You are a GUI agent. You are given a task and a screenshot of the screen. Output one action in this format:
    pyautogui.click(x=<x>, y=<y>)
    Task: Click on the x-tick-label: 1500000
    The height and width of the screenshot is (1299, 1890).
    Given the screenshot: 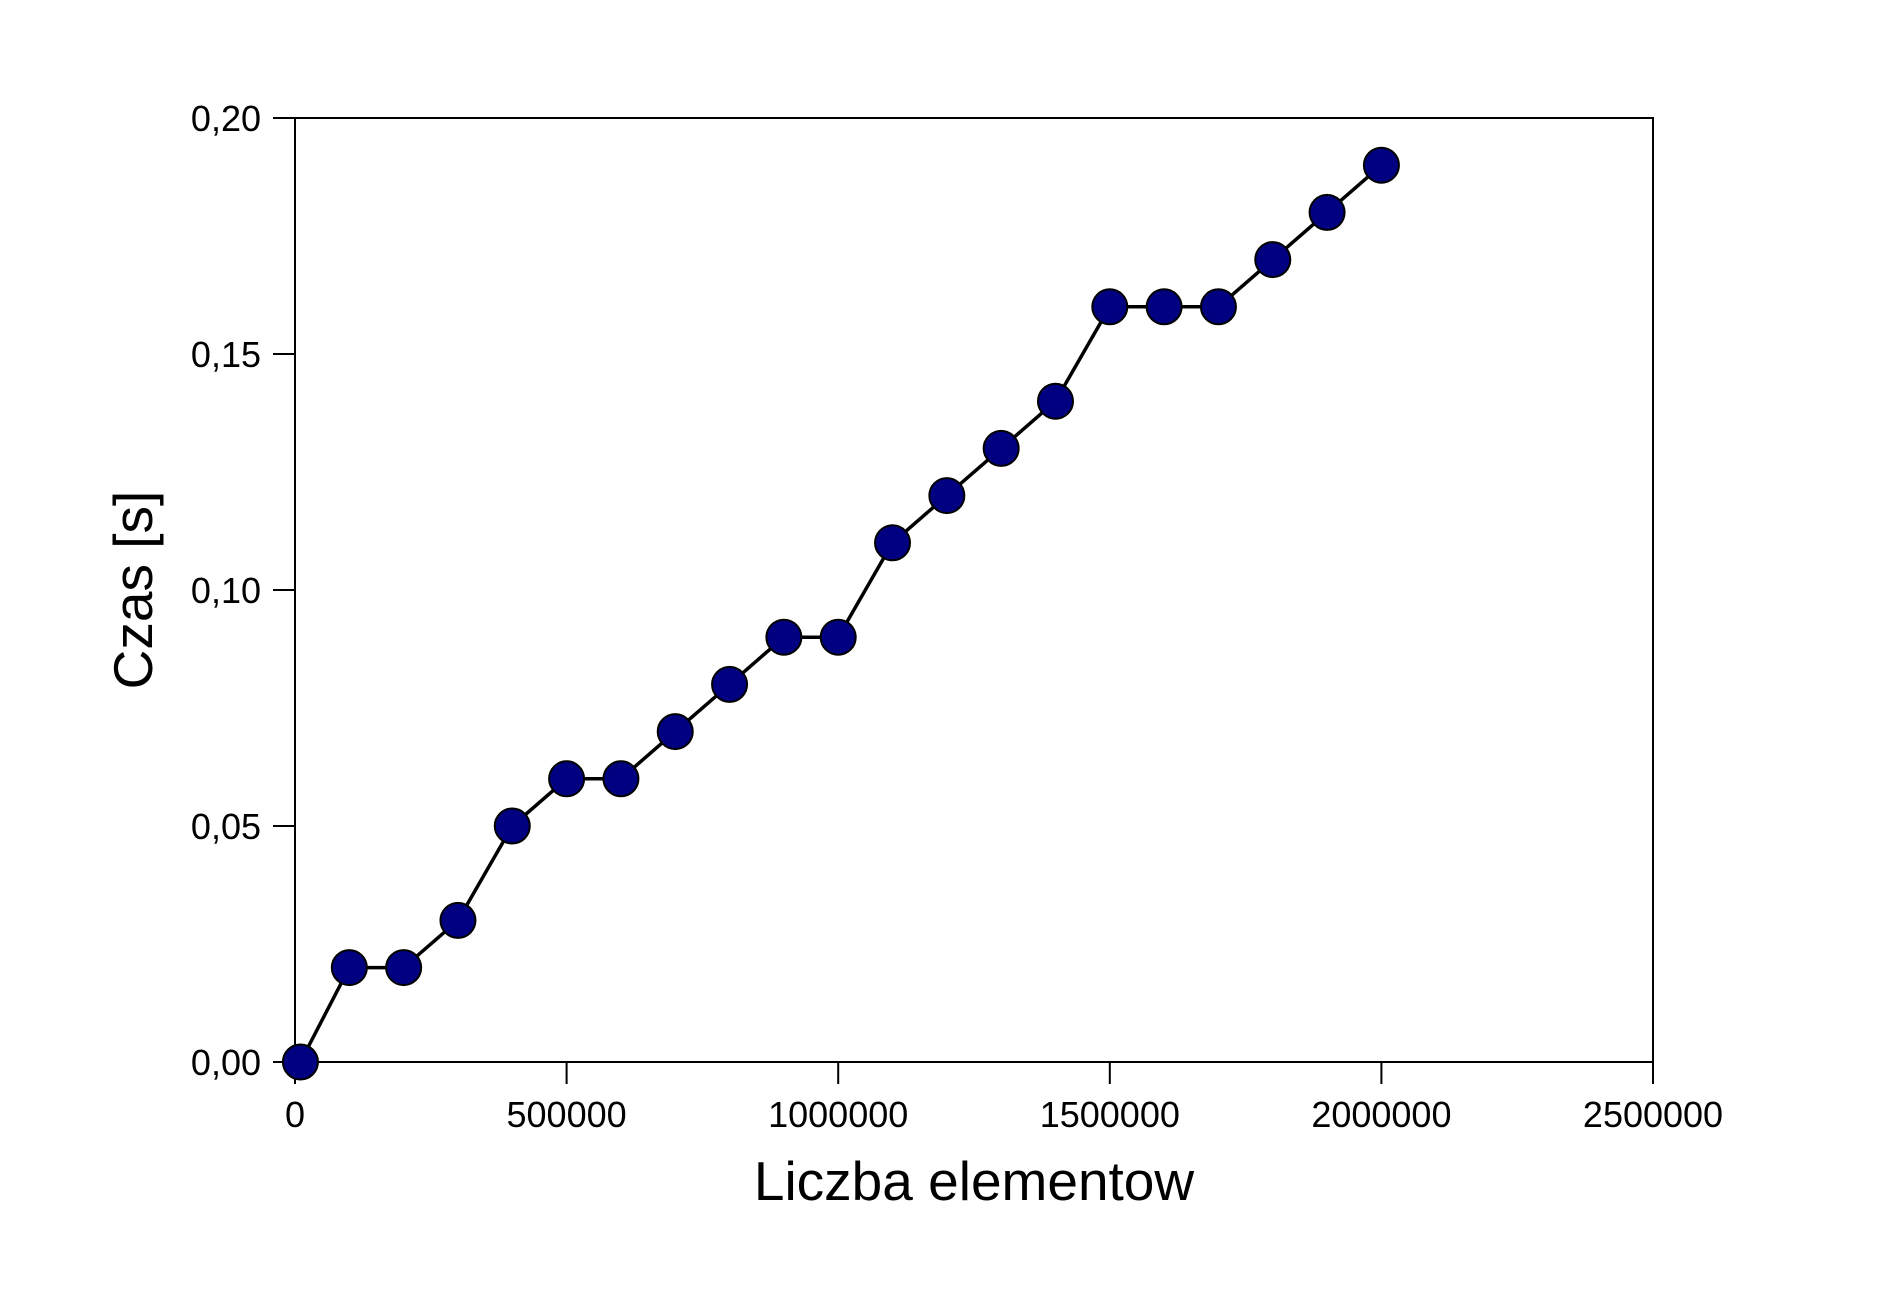 What is the action you would take?
    pyautogui.click(x=1110, y=1114)
    